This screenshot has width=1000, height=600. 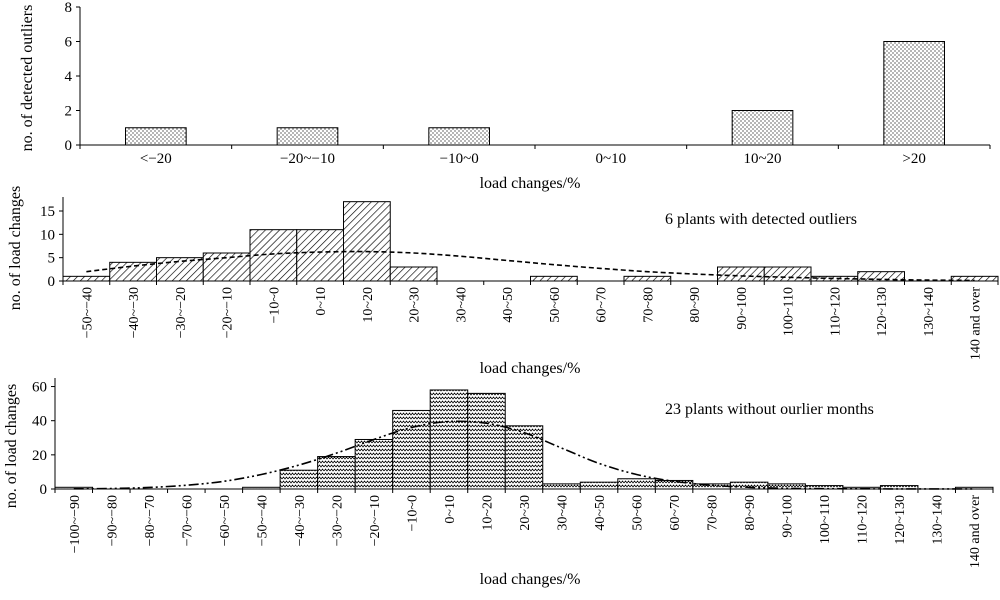 I want to click on p2-category-label: 100~110, so click(x=789, y=311).